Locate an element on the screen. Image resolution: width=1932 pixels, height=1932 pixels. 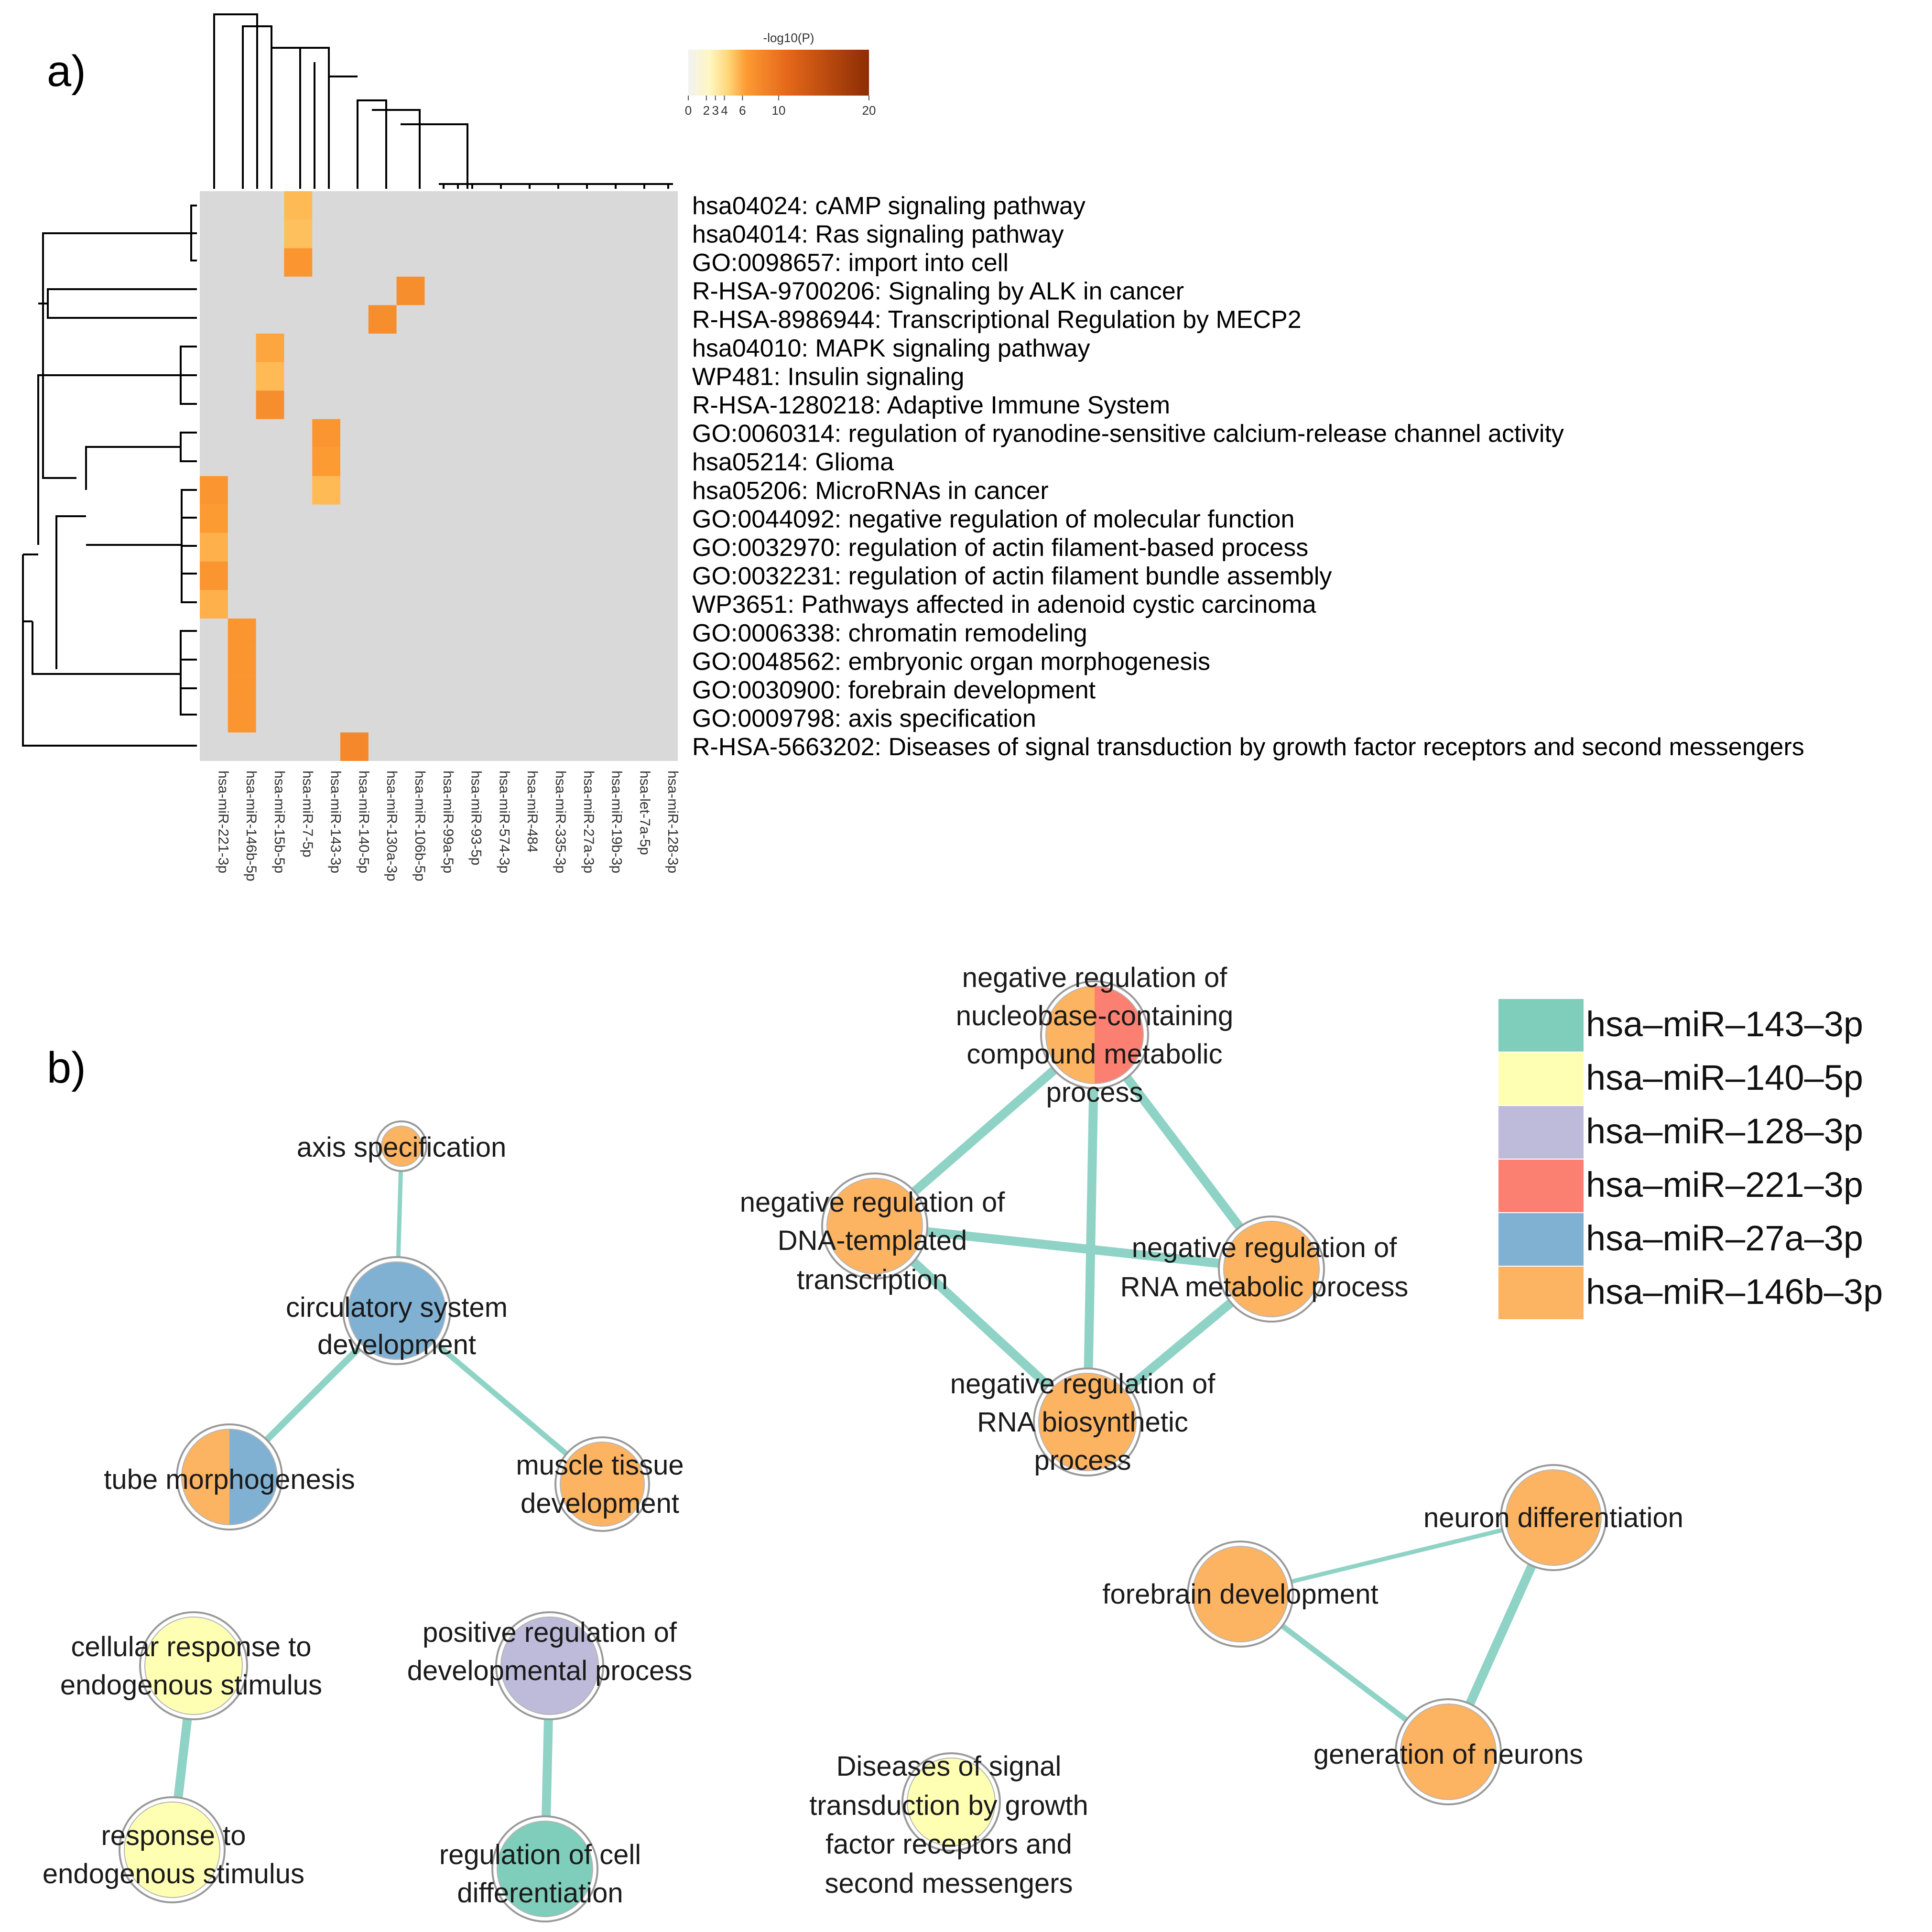
node-label: positive regulation of is located at coordinates (550, 1633).